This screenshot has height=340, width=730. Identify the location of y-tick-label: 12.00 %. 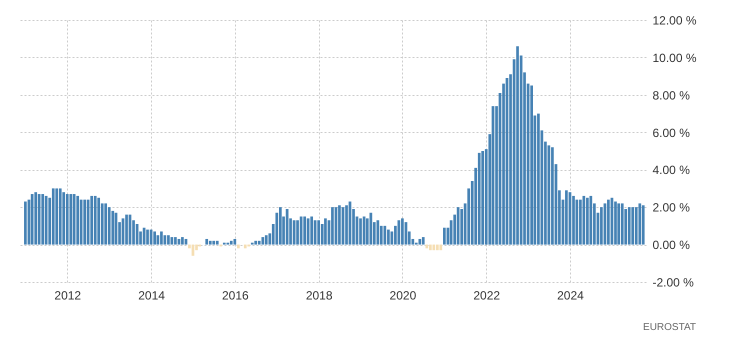
(674, 21).